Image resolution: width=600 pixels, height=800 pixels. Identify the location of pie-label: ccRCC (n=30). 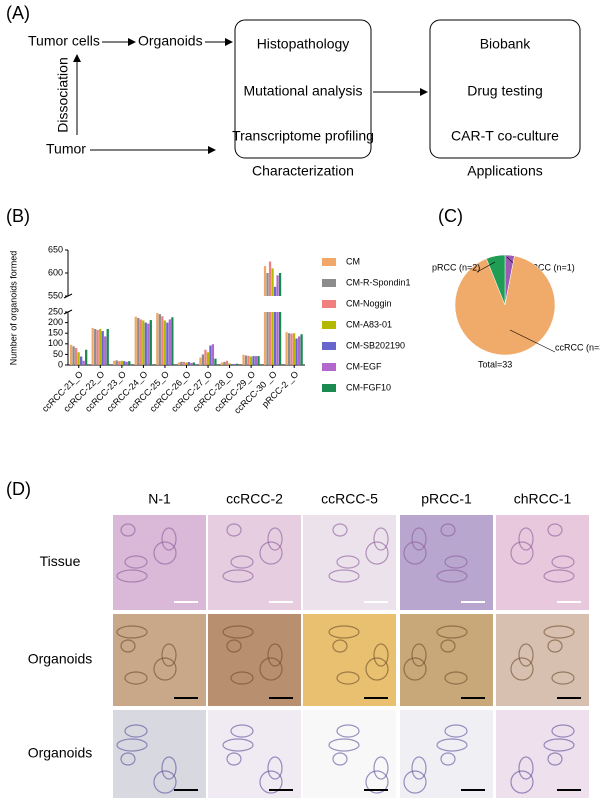
(577, 347).